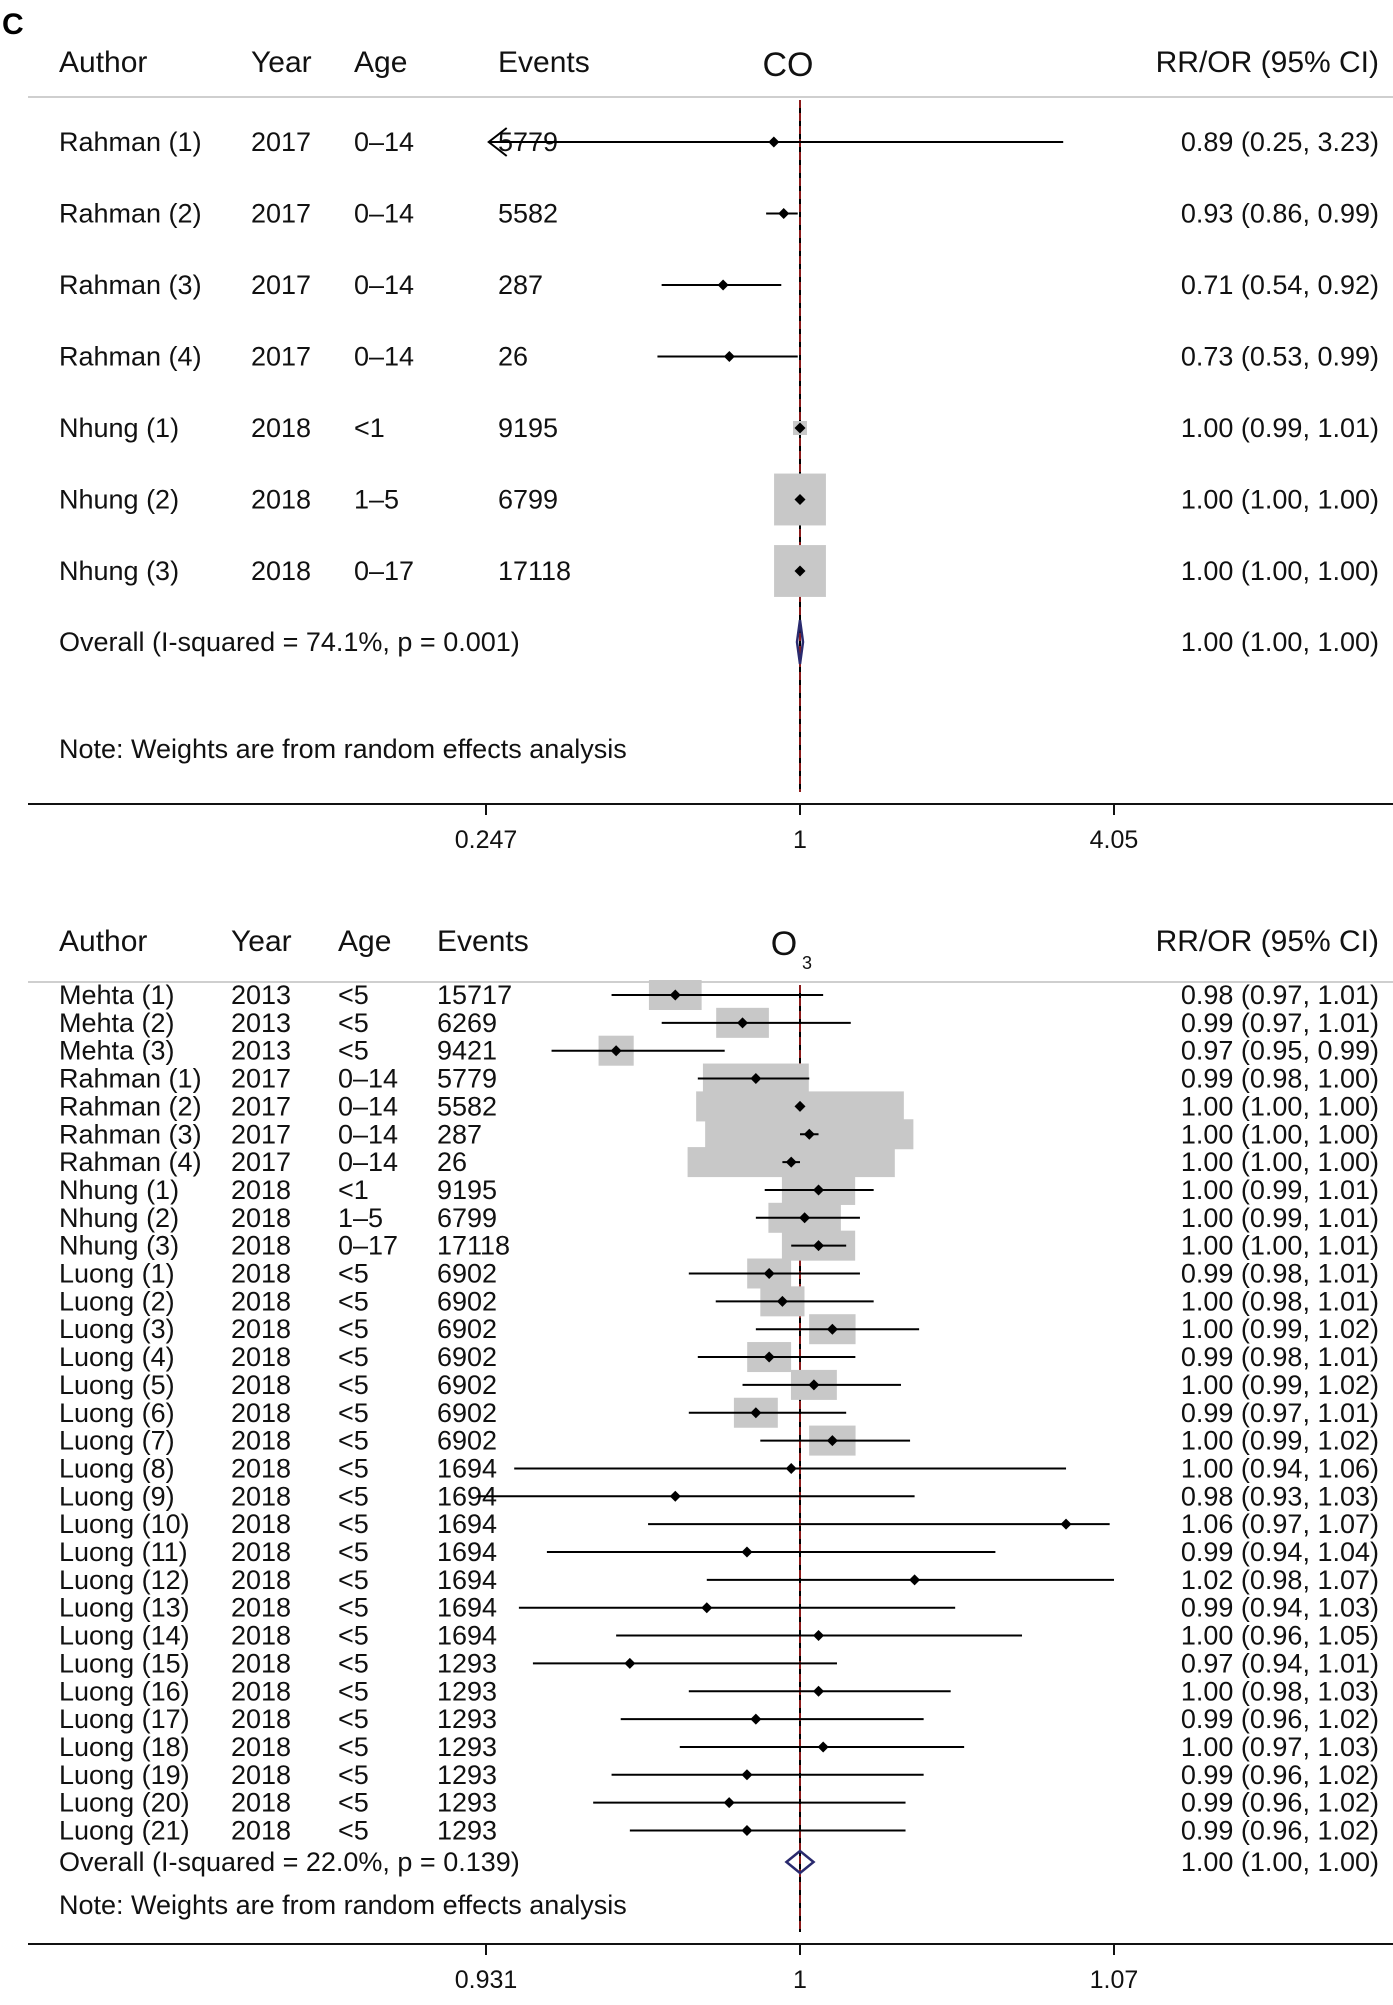 The height and width of the screenshot is (2005, 1393). Describe the element at coordinates (1280, 642) in the screenshot. I see `overall-ci-text: 1.00 (1.00, 1.00)` at that location.